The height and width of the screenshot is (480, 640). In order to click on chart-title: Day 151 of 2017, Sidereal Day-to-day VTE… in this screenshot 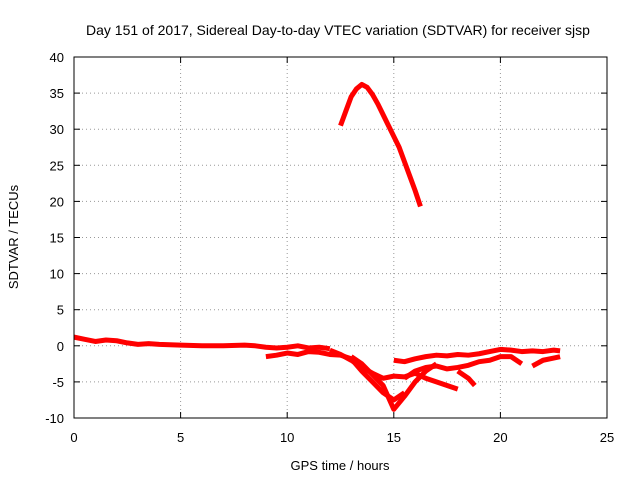, I will do `click(338, 30)`.